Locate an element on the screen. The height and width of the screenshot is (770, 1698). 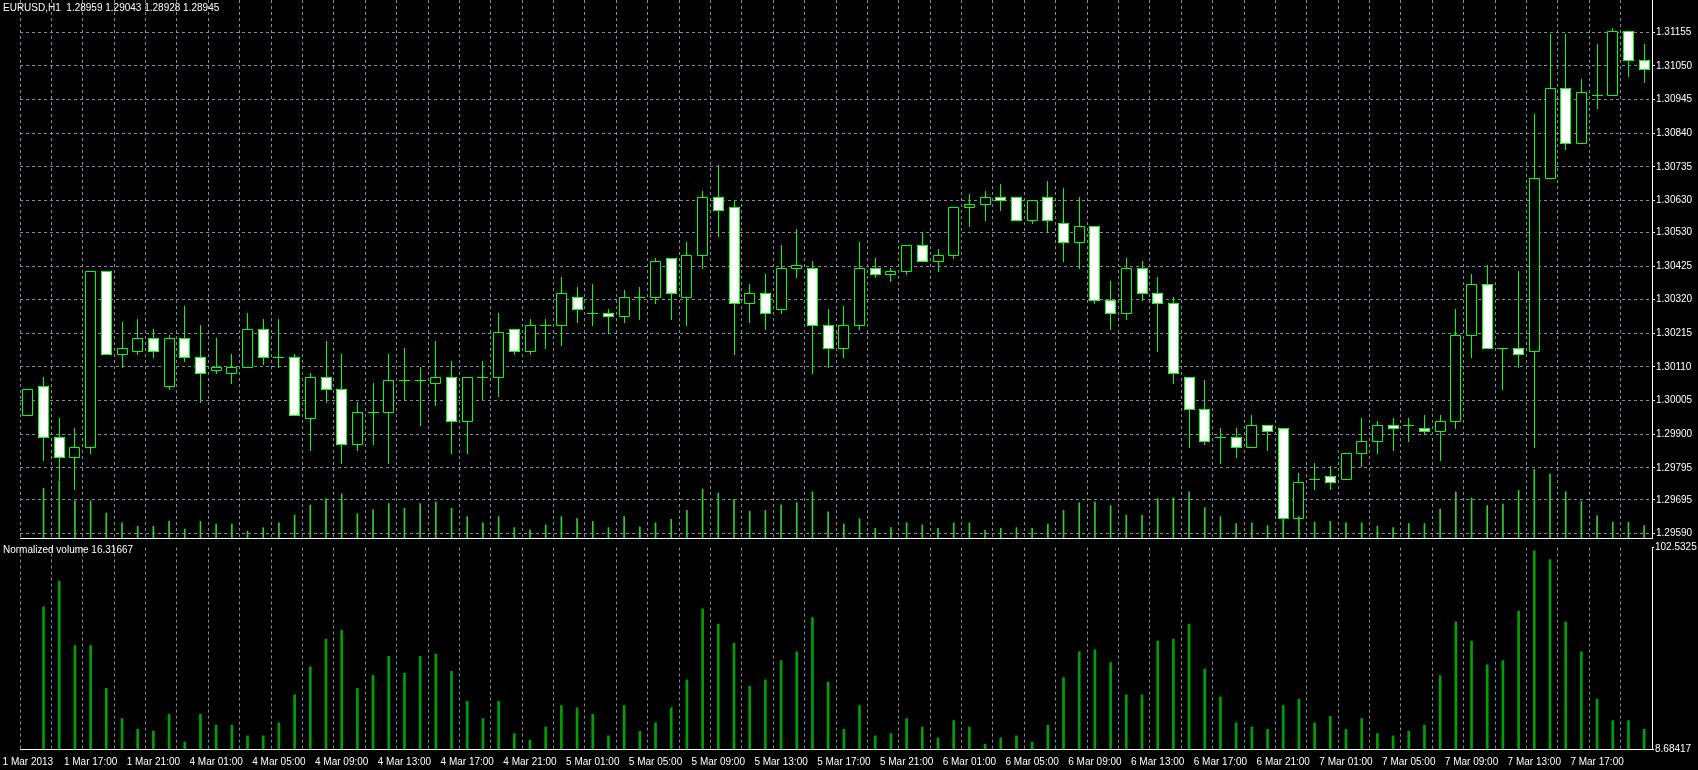
y-tick-label: 1.30735 is located at coordinates (1674, 166).